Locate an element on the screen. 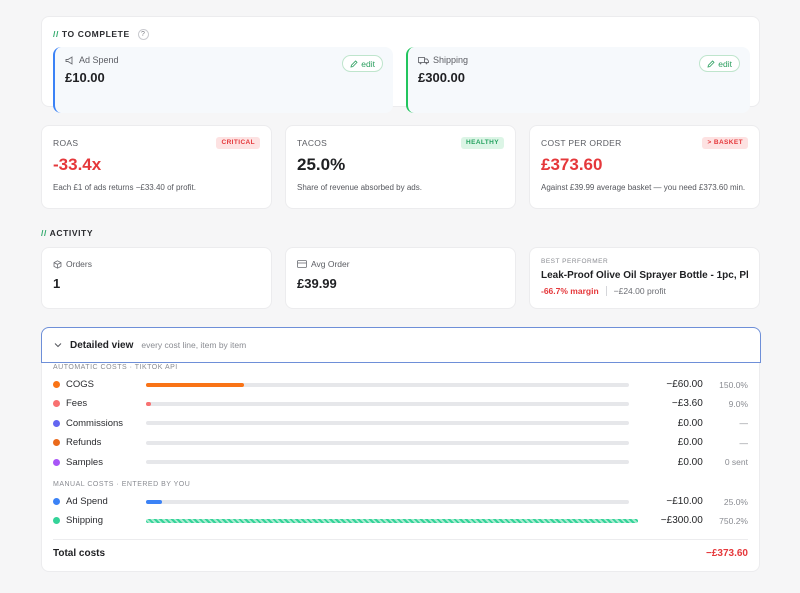  tacos-description: Share of revenue absorbed by ads. is located at coordinates (359, 187).